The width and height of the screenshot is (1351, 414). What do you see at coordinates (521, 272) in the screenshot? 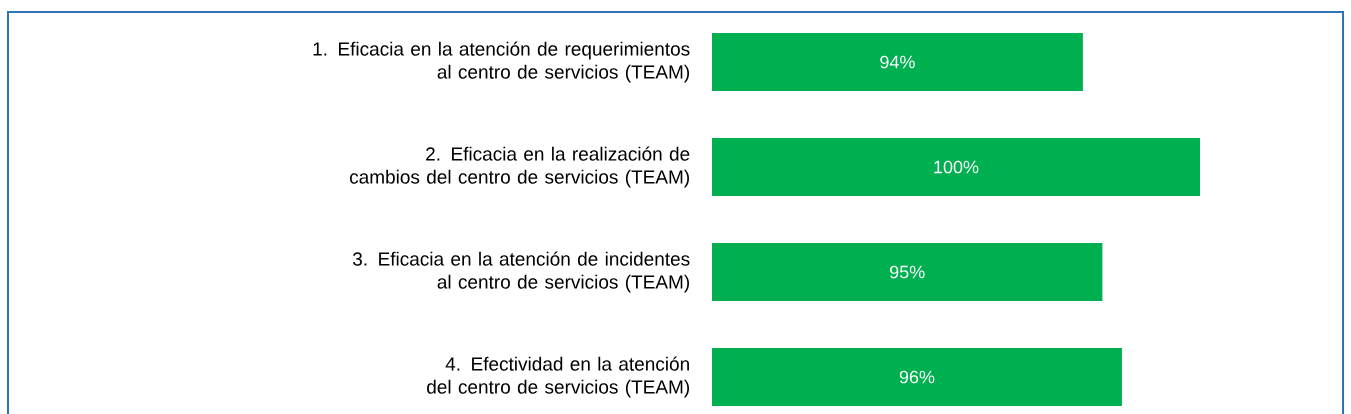
I see `y-tick-label: 3. Eficacia en la atención de incidentes al centro de servicios (TEAM)` at bounding box center [521, 272].